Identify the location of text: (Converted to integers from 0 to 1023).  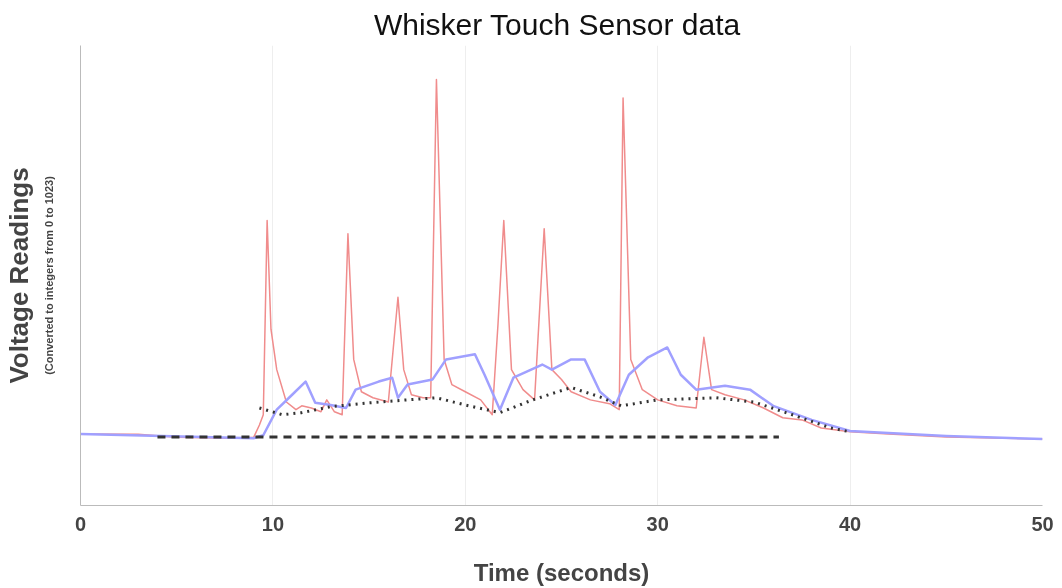
(48, 275).